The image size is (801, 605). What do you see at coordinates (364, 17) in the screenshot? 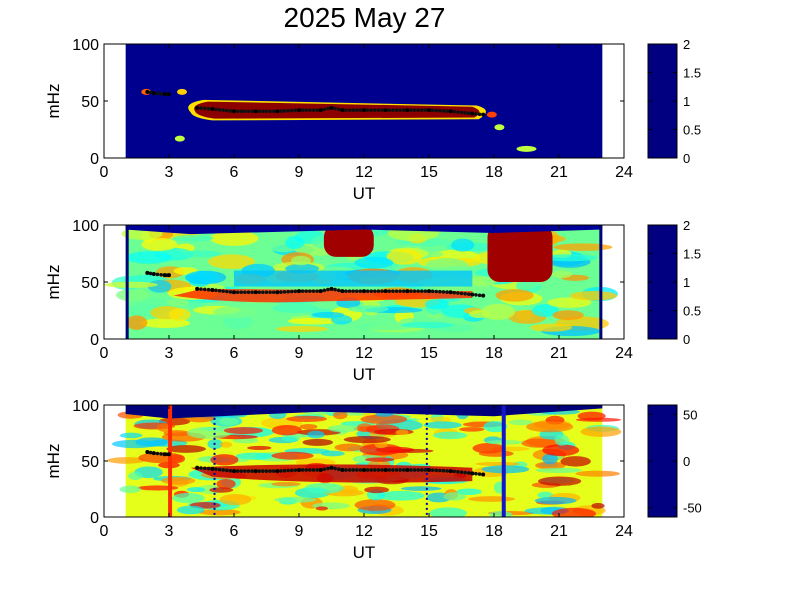
I see `figure-title: 2025 May 27` at bounding box center [364, 17].